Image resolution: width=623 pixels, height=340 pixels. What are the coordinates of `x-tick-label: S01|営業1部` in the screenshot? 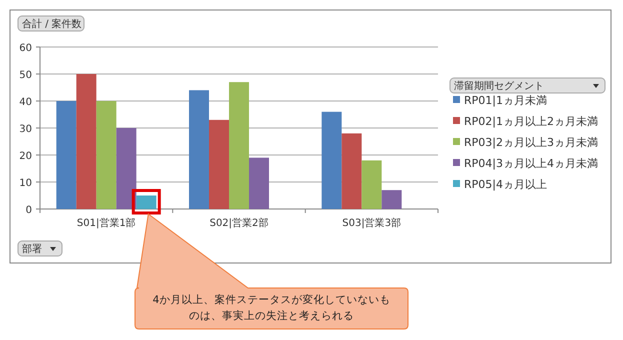 It's located at (106, 223).